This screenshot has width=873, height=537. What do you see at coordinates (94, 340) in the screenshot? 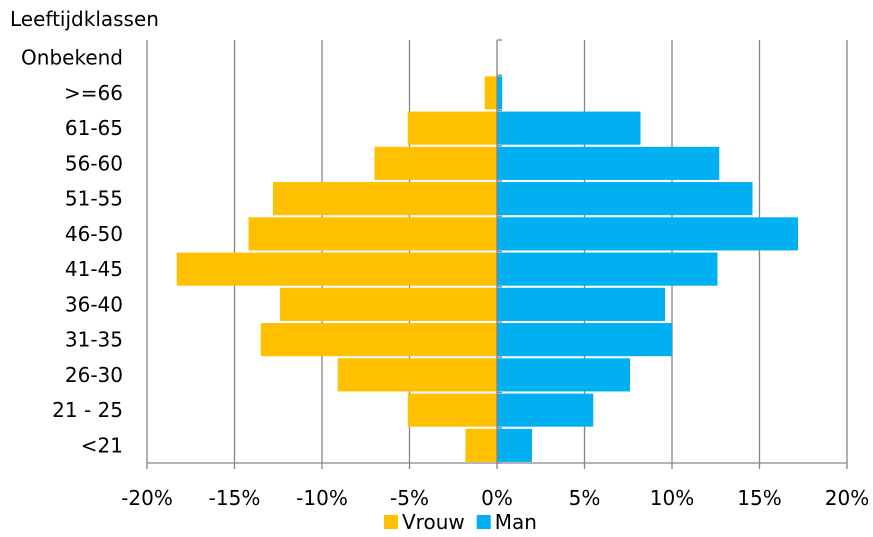
I see `category-label-8: 31-35` at bounding box center [94, 340].